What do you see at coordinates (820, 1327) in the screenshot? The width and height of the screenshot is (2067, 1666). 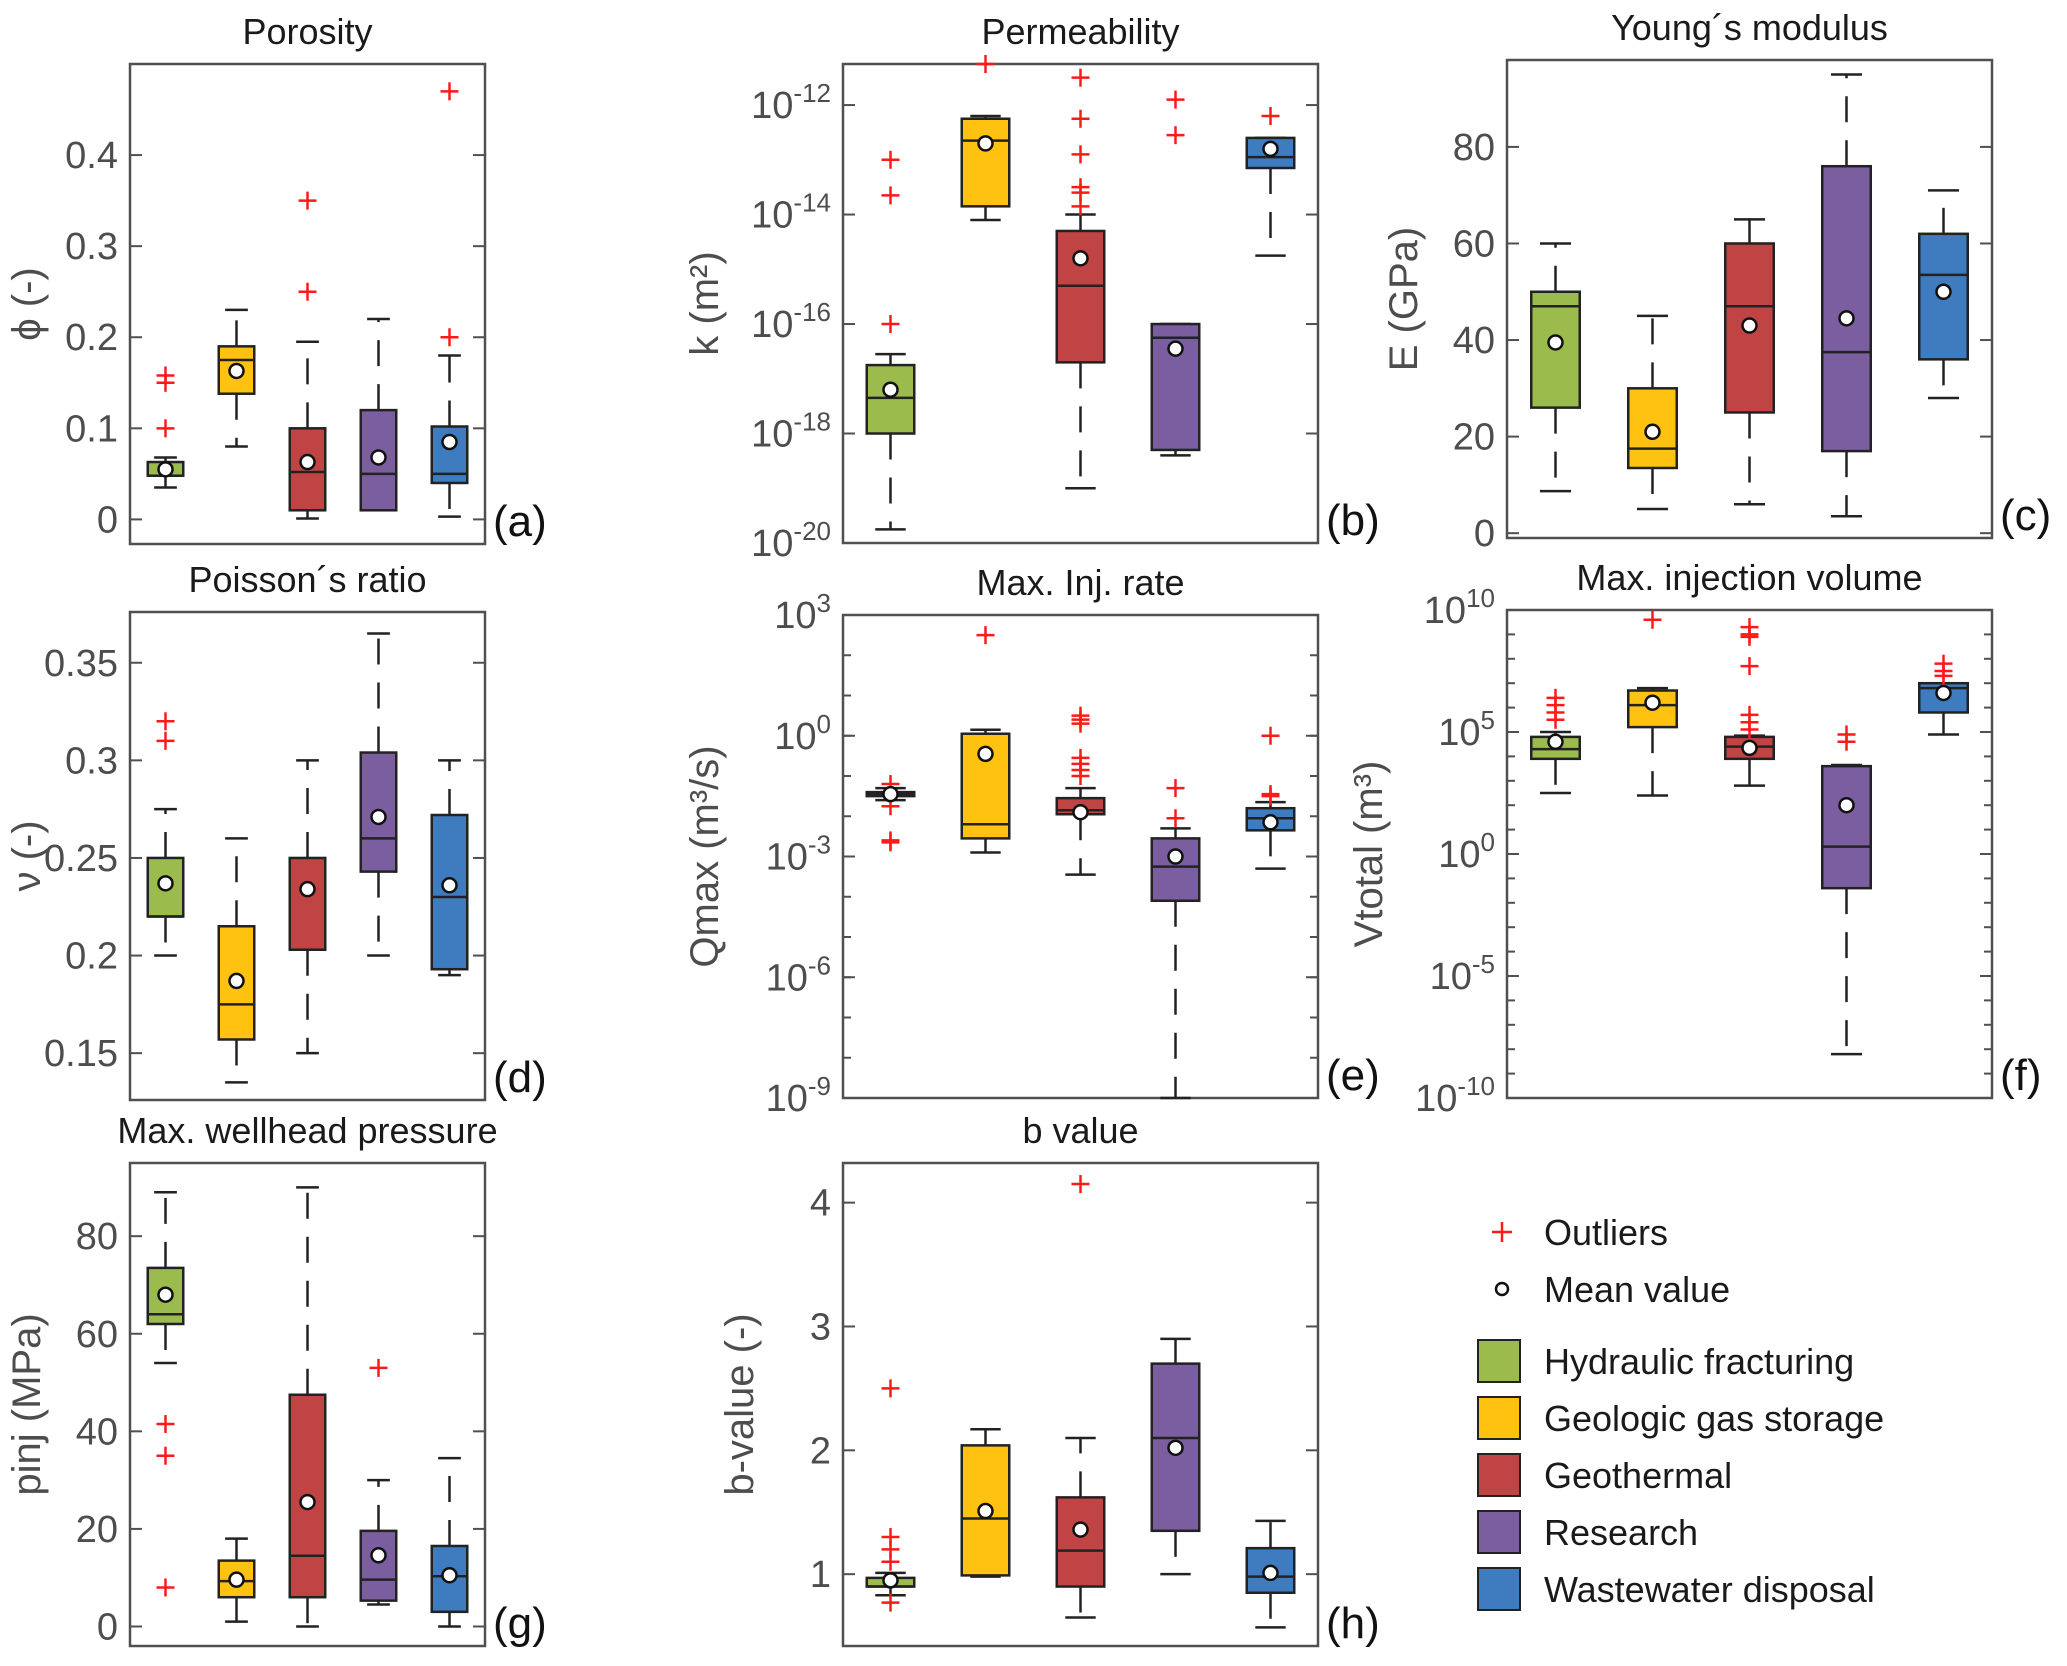 I see `y-tick-label: 3` at bounding box center [820, 1327].